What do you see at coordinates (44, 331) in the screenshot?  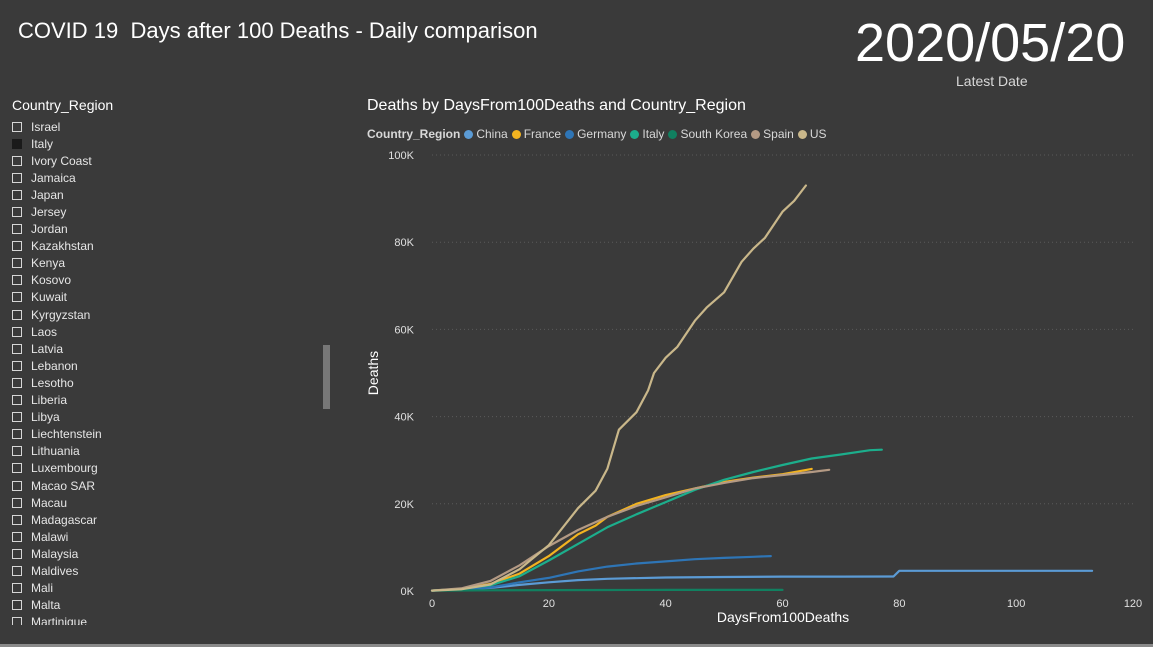 I see `slicer-item-label: Laos` at bounding box center [44, 331].